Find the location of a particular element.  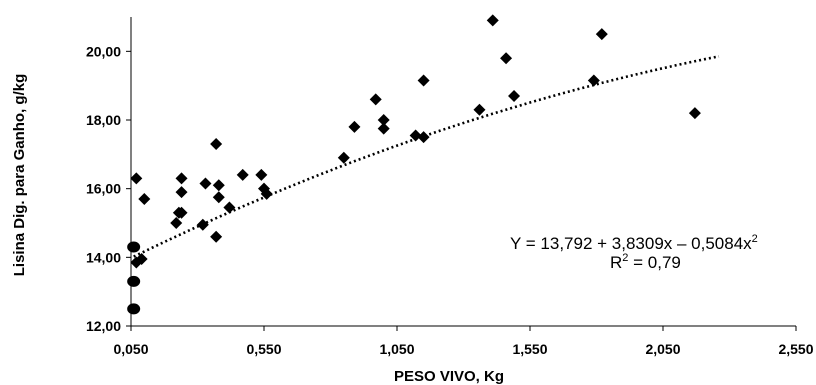

x-tick-label: 0,550 is located at coordinates (263, 349).